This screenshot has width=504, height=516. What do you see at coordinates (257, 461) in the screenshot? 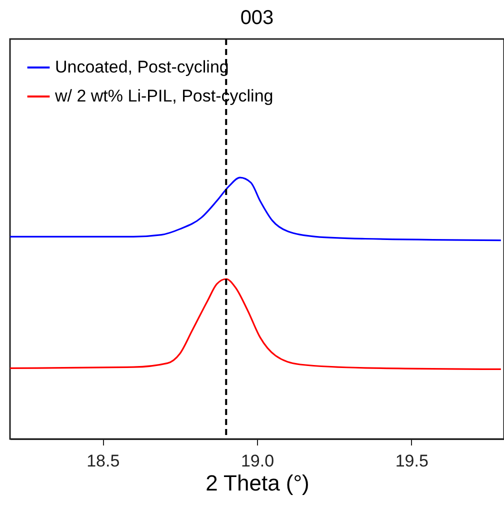
I see `x-tick-label: 19.0` at bounding box center [257, 461].